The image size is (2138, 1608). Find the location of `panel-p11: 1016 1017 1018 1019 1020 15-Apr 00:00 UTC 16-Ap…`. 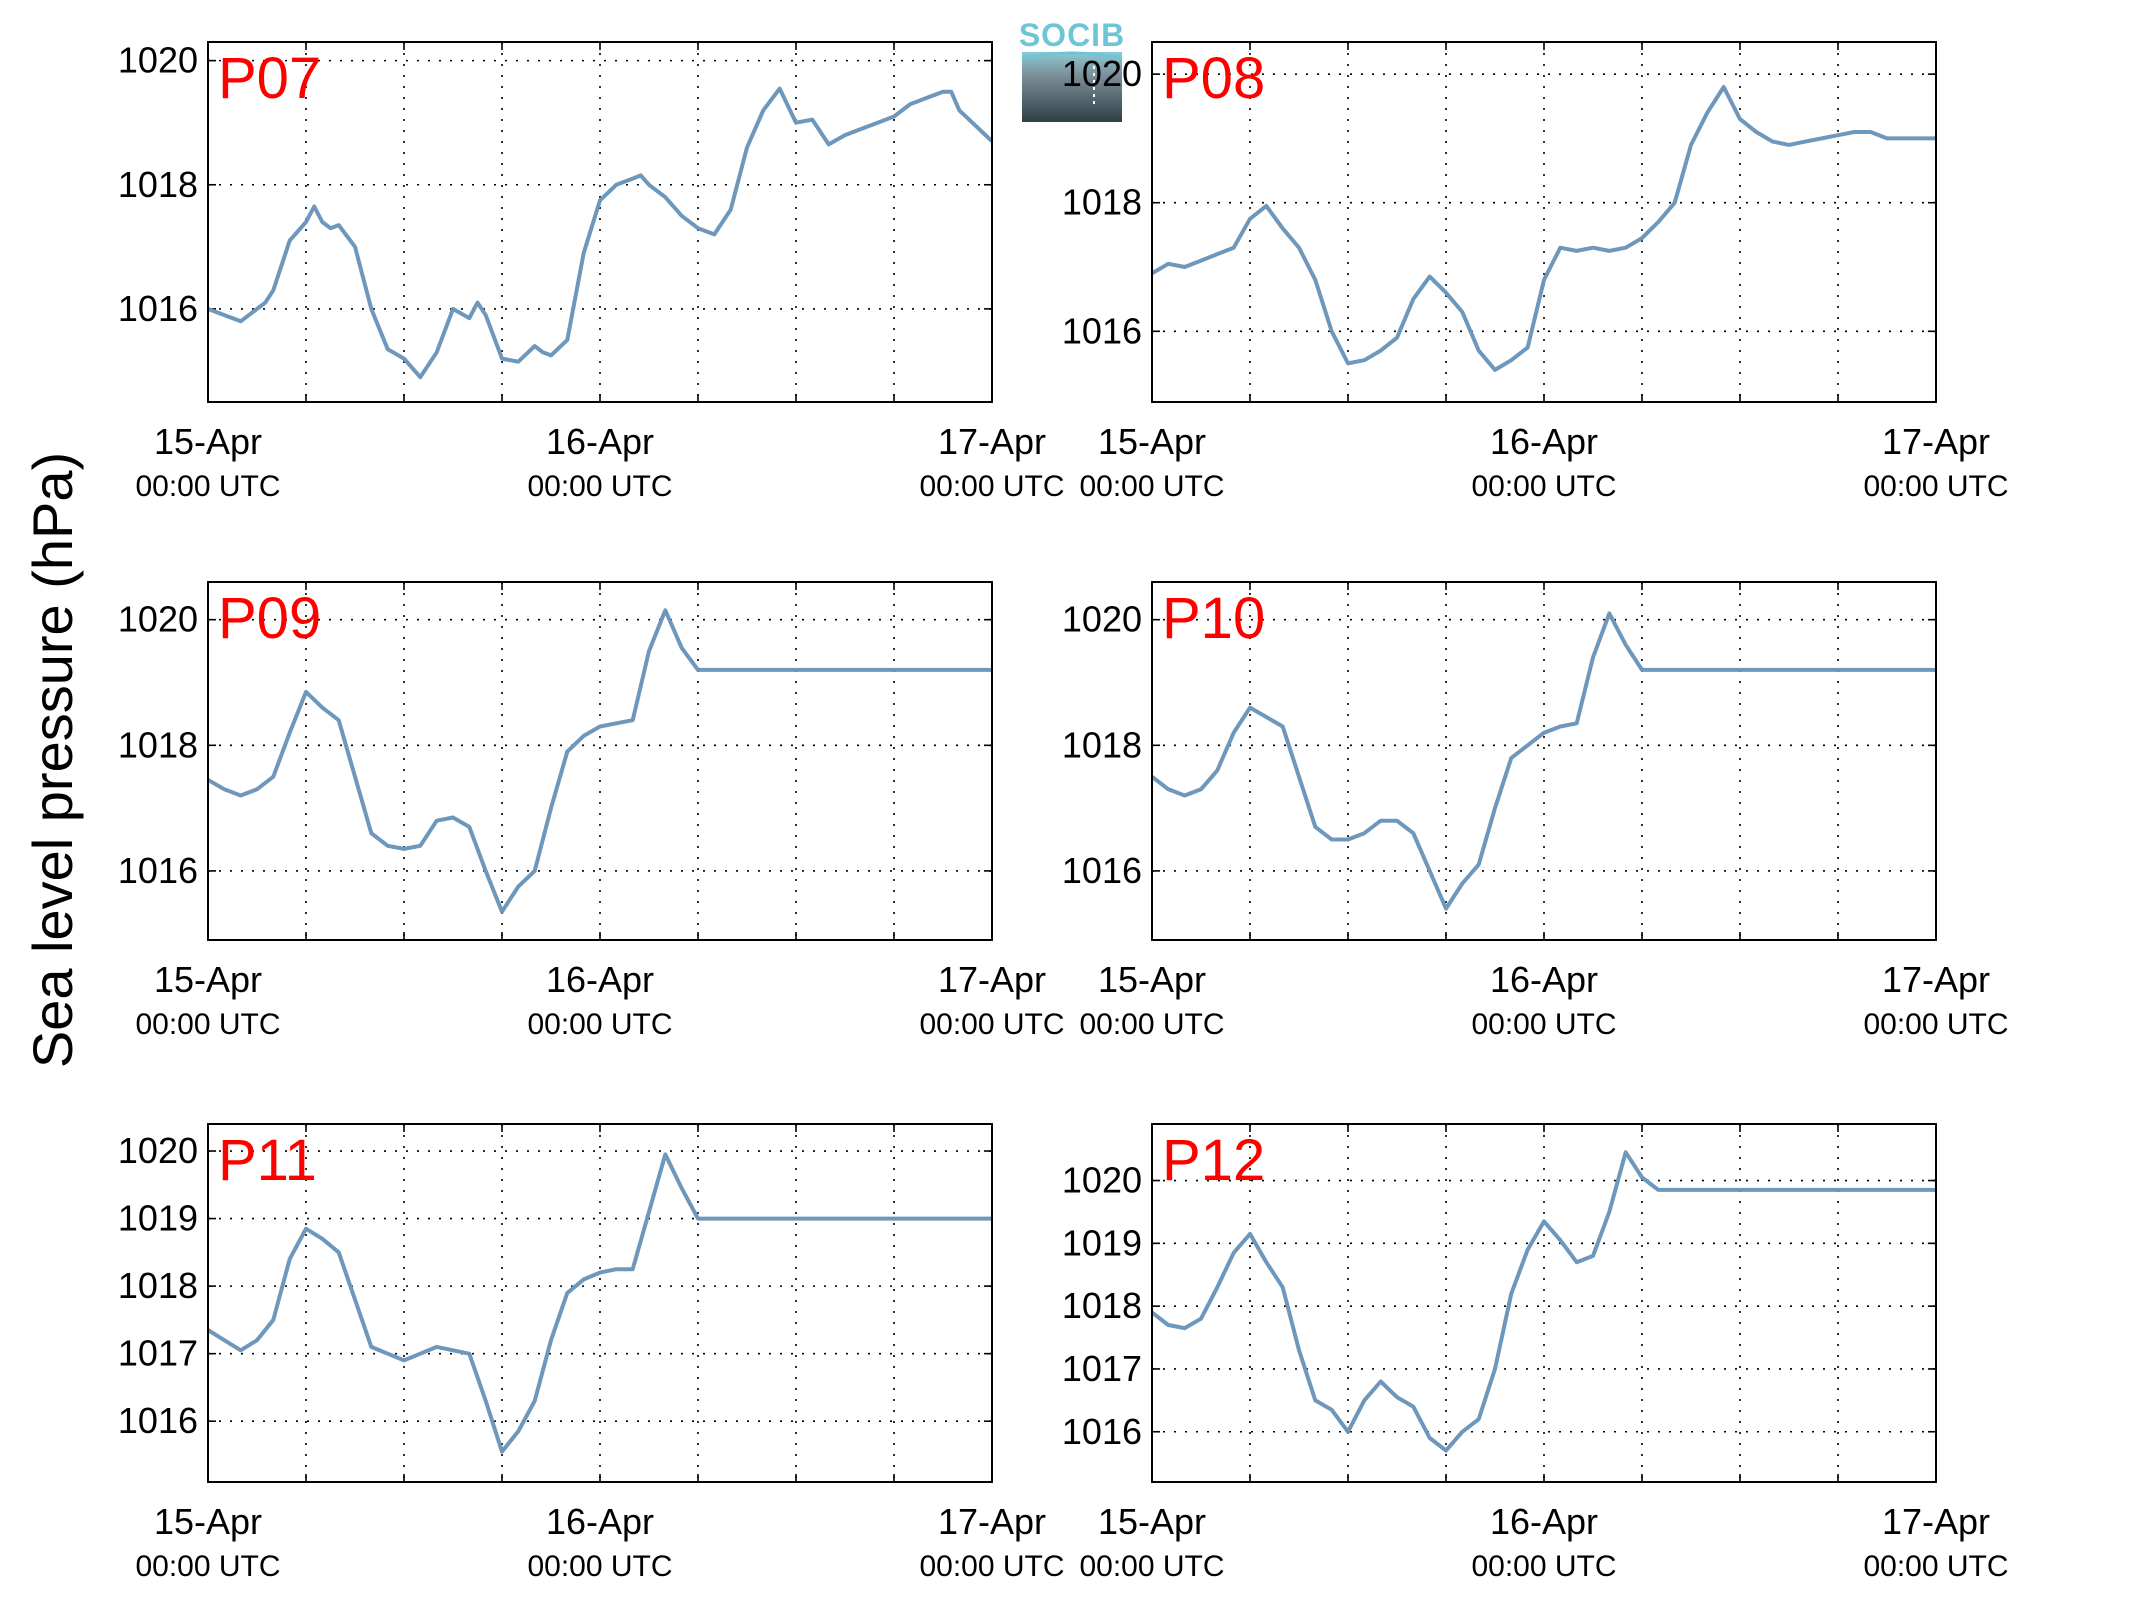

panel-p11: 1016 1017 1018 1019 1020 15-Apr 00:00 UTC 16-Ap… is located at coordinates (591, 1353).